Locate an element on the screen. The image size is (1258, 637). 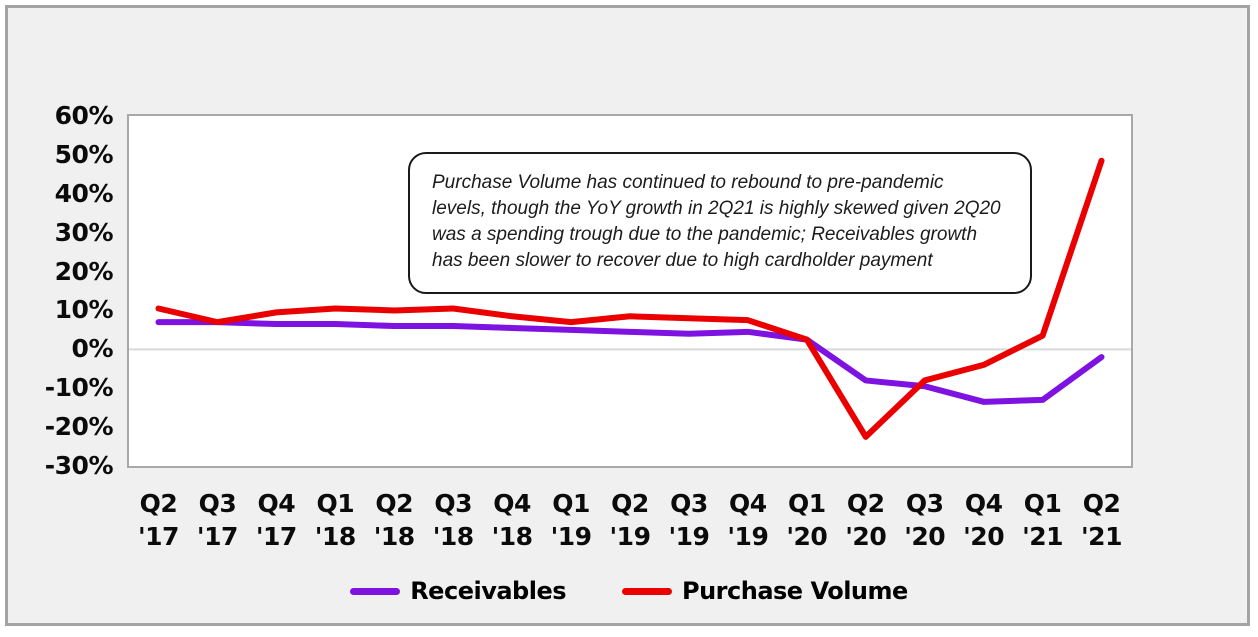
x-axis-tick-label: Q4'19 is located at coordinates (748, 520).